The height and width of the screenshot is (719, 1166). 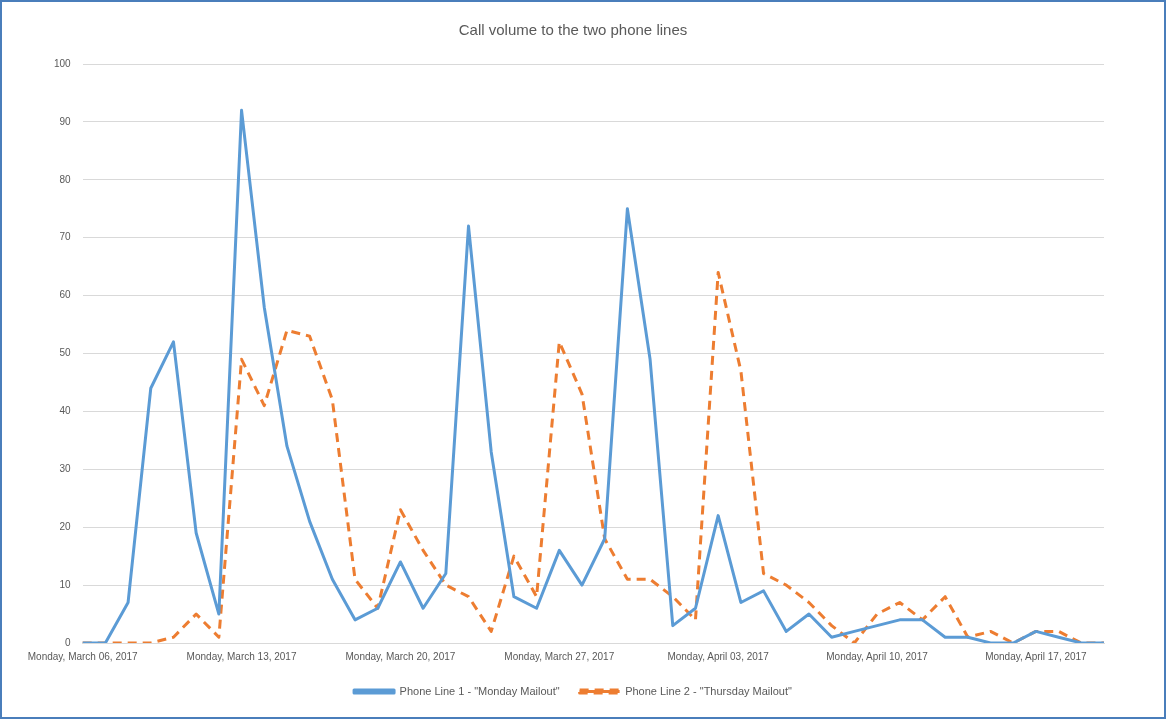 What do you see at coordinates (709, 690) in the screenshot?
I see `legend-label: Phone Line 2 - "Thursday Mailout"` at bounding box center [709, 690].